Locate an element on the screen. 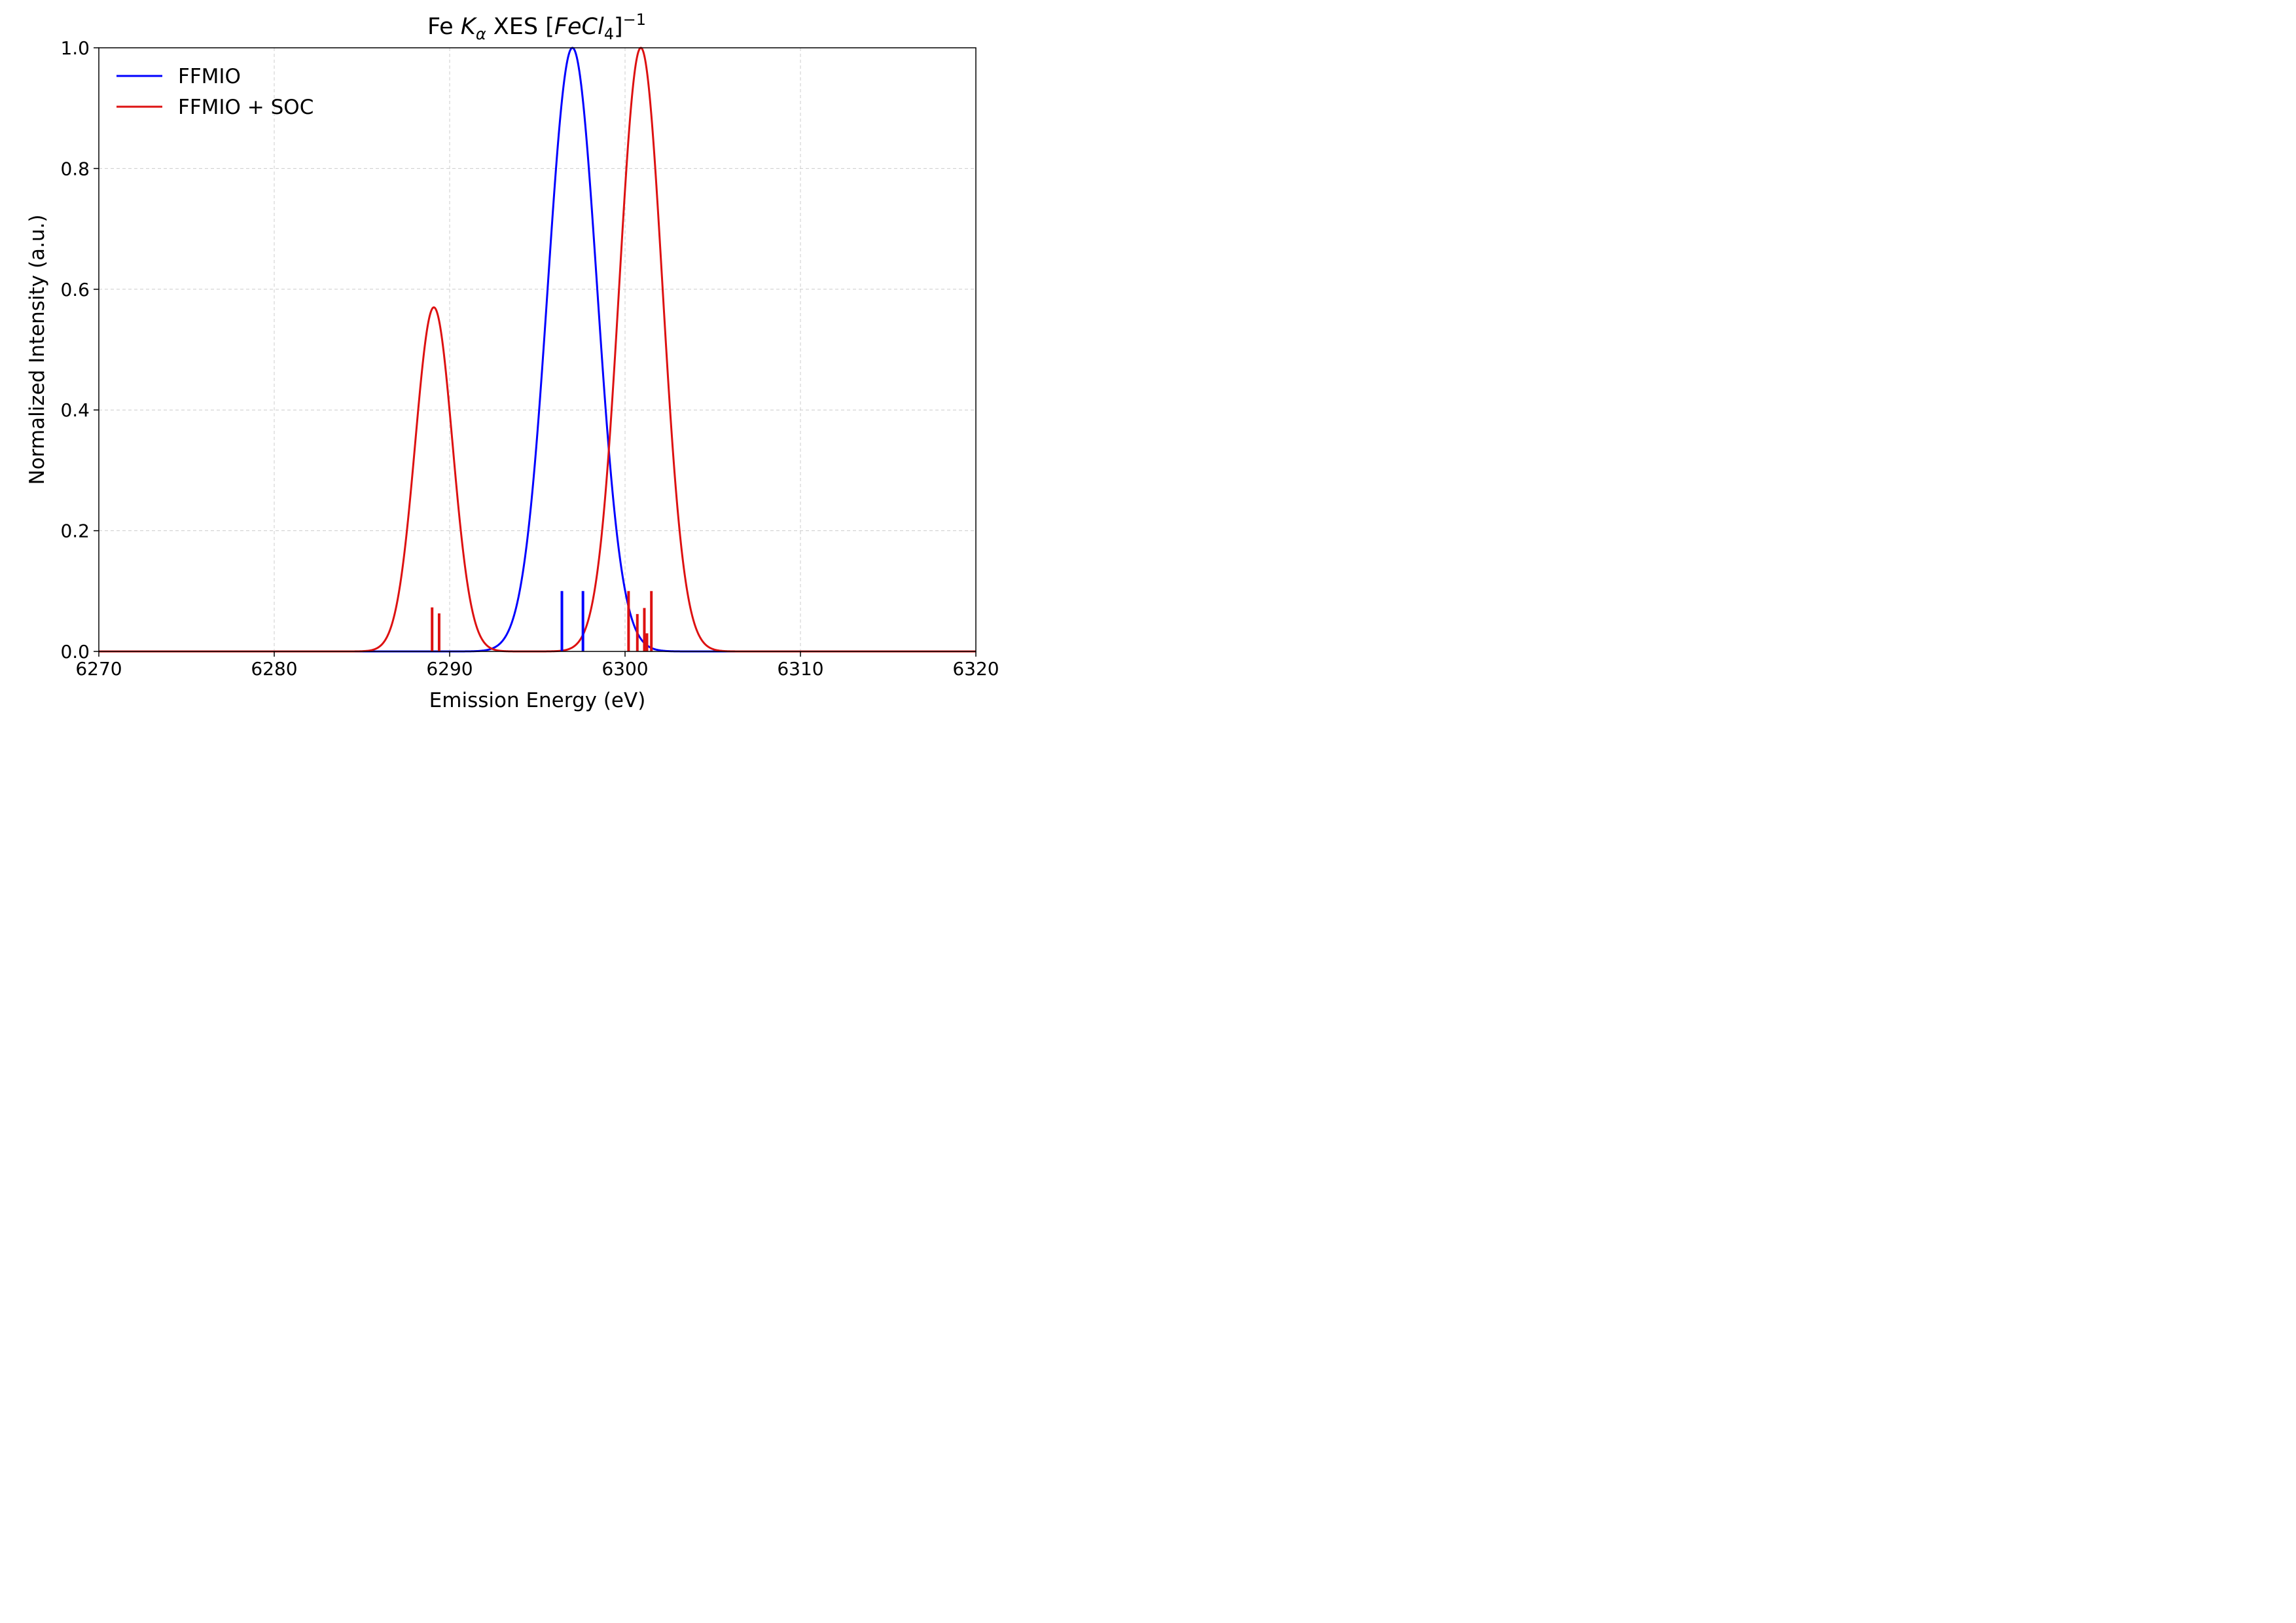 The height and width of the screenshot is (1623, 2296). x-tick-label-5: 6320 is located at coordinates (975, 669).